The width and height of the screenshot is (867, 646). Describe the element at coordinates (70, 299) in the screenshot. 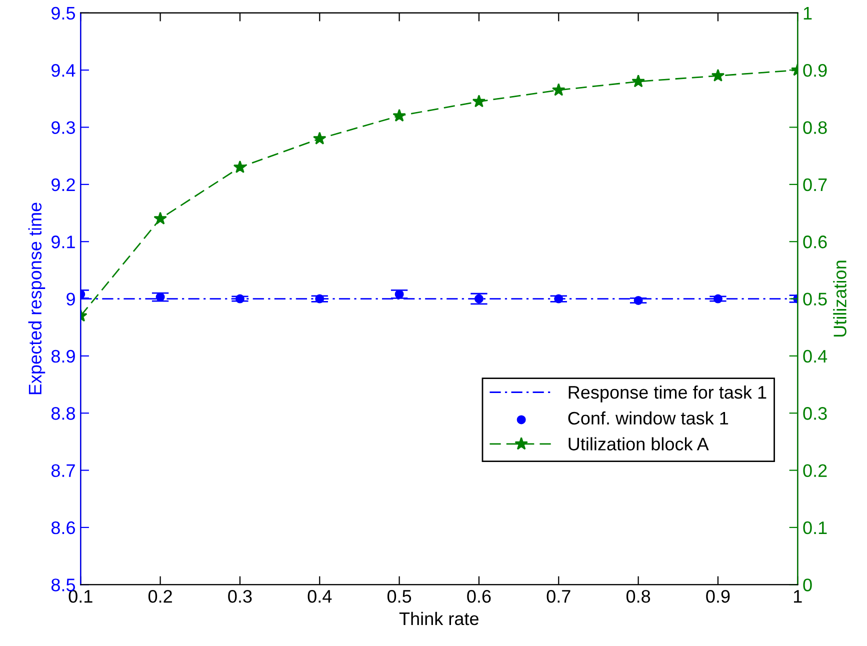

I see `y-tick-label: 9` at that location.